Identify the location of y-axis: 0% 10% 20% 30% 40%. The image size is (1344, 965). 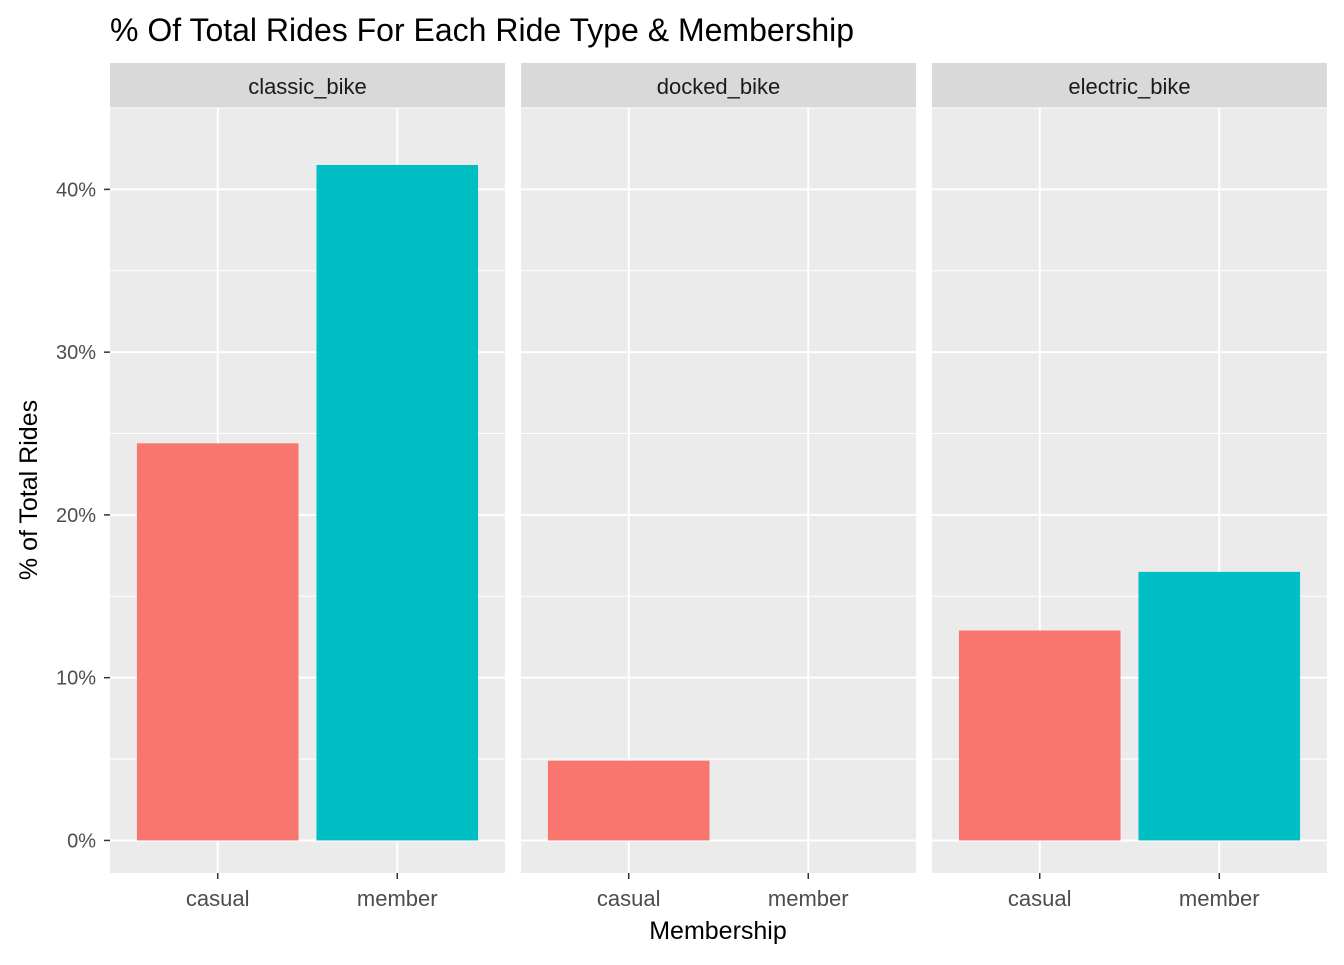
(83, 515).